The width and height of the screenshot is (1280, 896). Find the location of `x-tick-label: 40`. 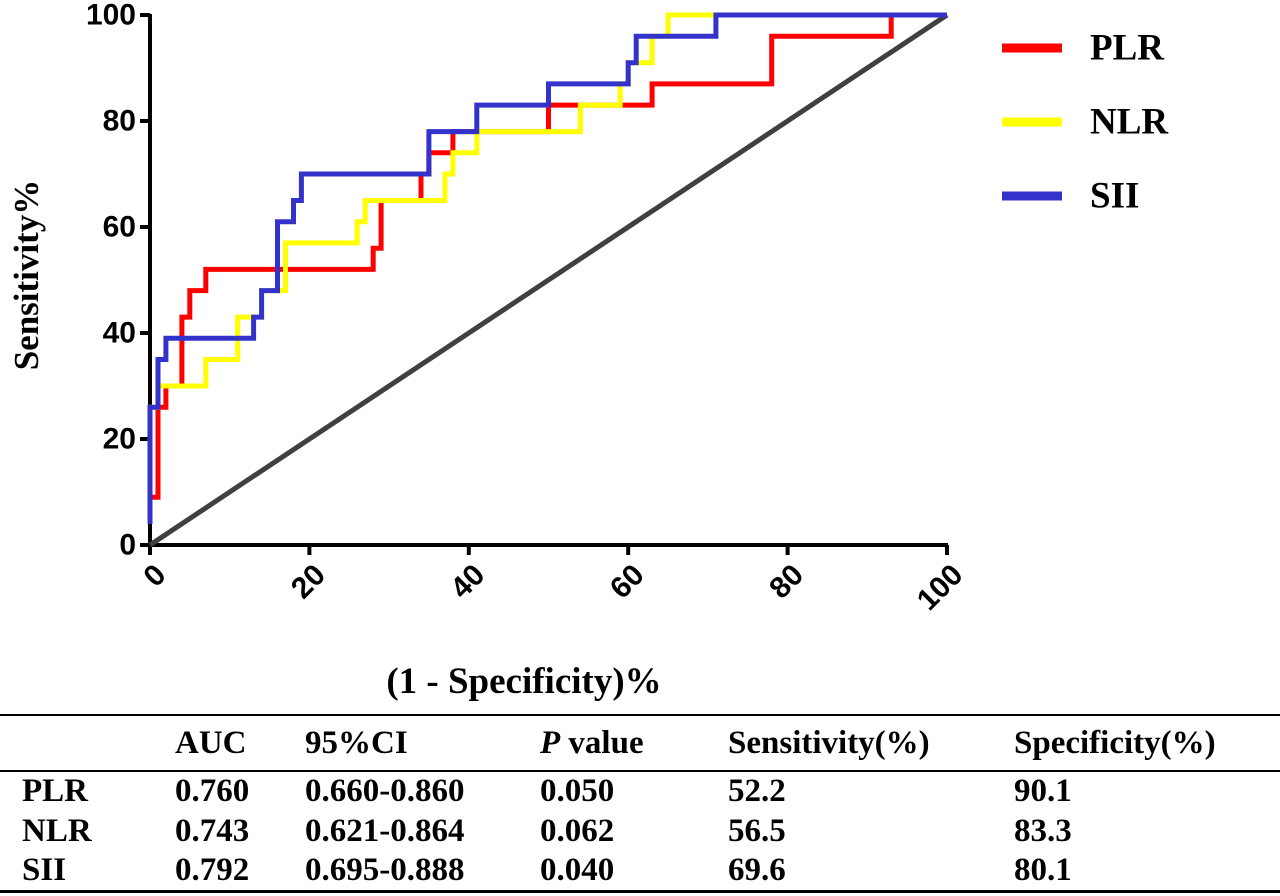

x-tick-label: 40 is located at coordinates (467, 581).